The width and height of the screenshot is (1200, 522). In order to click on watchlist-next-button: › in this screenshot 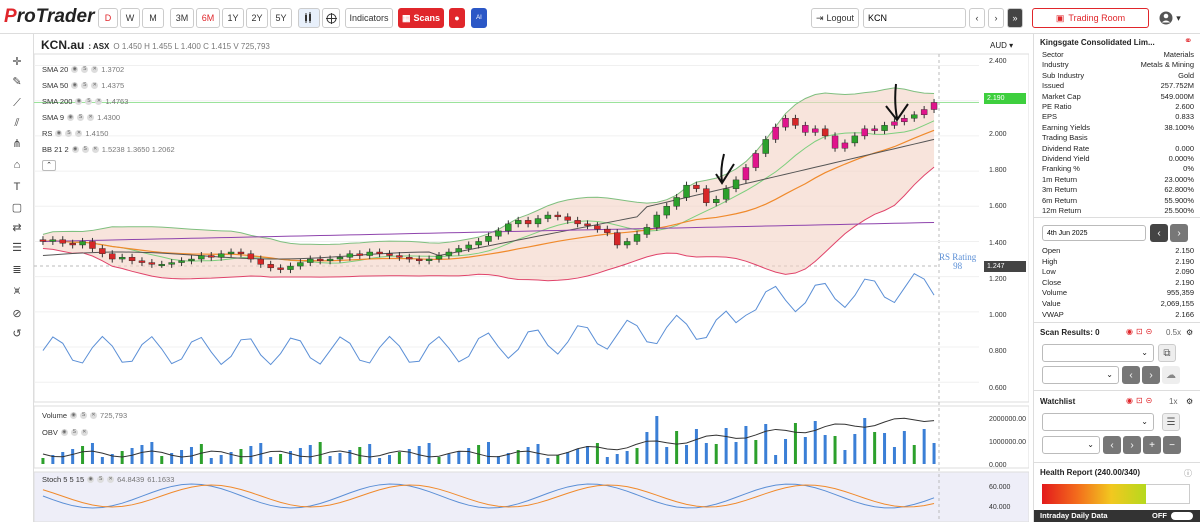, I will do `click(1132, 445)`.